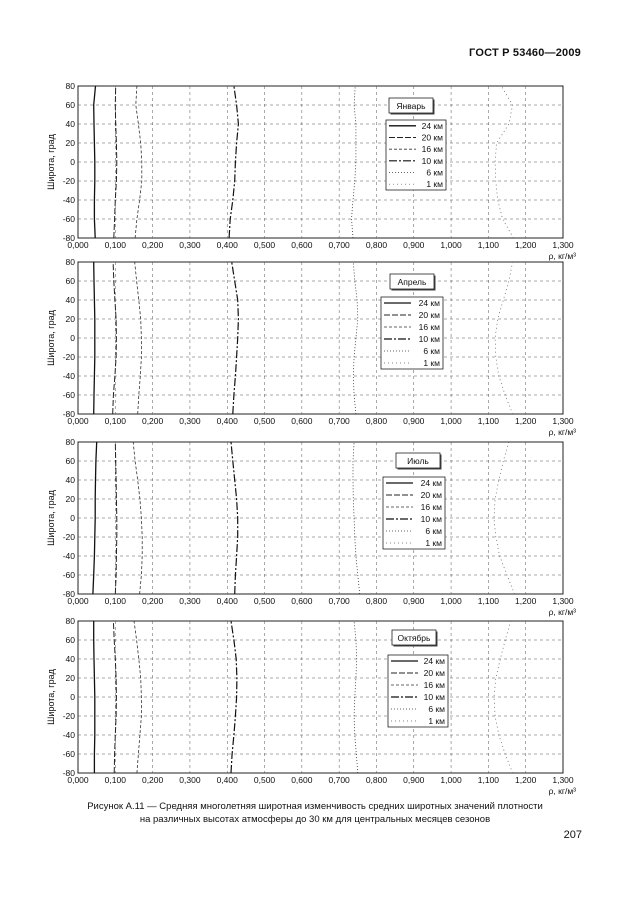 The width and height of the screenshot is (630, 913). What do you see at coordinates (71, 262) in the screenshot?
I see `y-tick-label: 80` at bounding box center [71, 262].